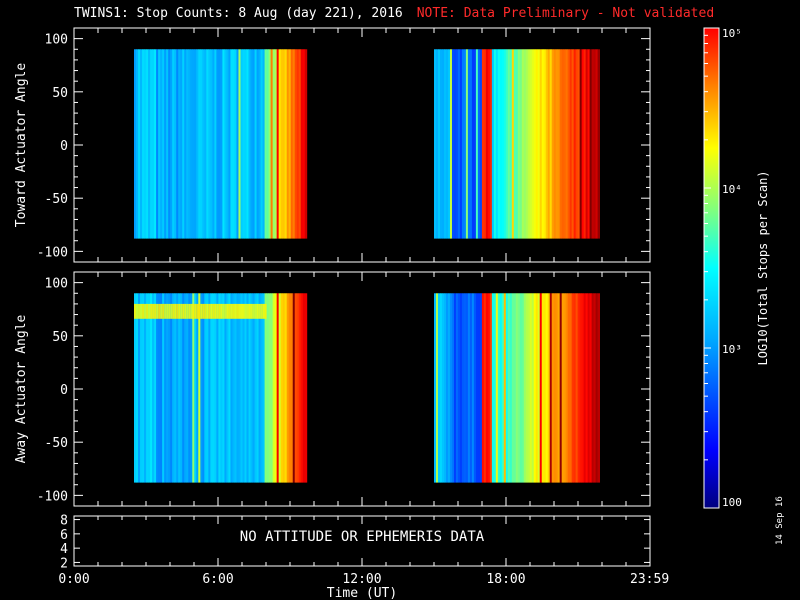 The height and width of the screenshot is (600, 800). Describe the element at coordinates (21, 388) in the screenshot. I see `y-axis-label: Away Actuator Angle` at that location.